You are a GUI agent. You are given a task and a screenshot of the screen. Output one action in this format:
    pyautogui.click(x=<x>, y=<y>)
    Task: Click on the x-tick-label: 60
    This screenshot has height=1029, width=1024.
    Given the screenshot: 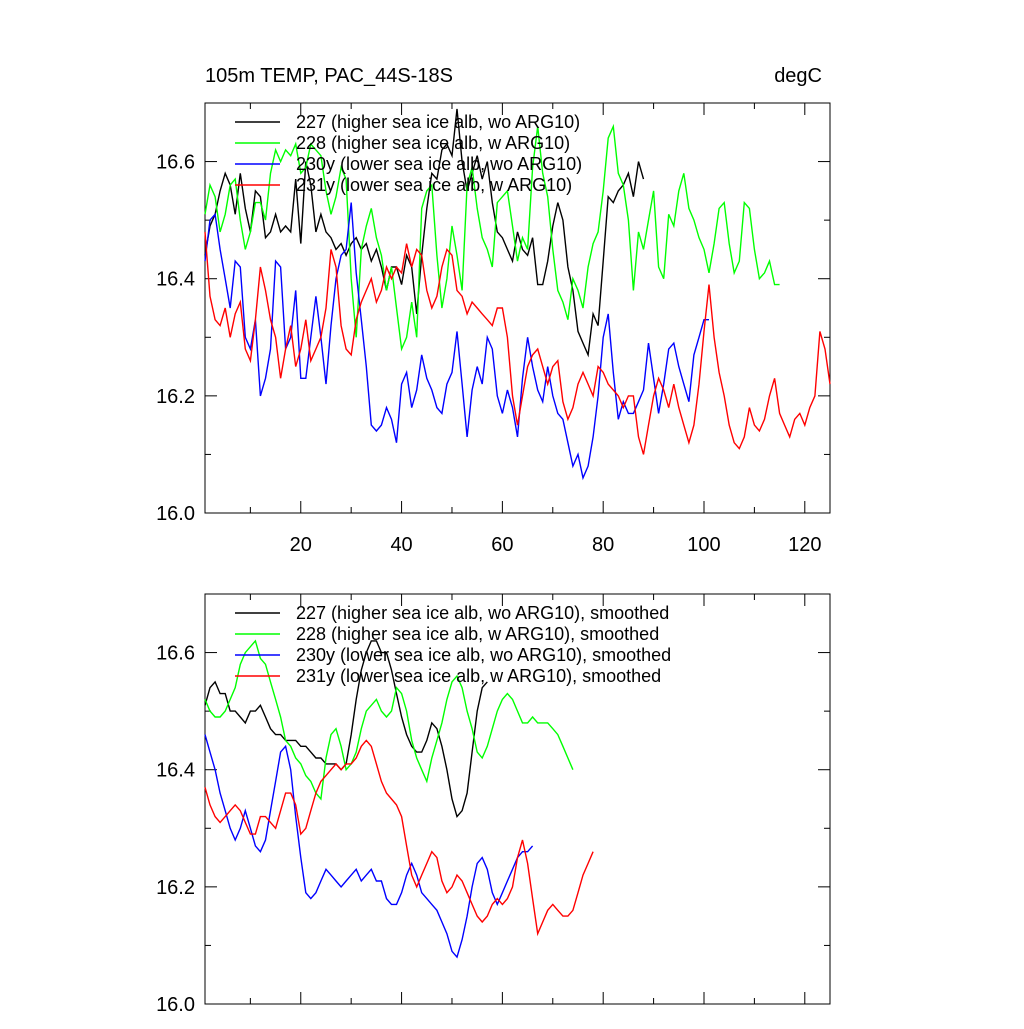 What is the action you would take?
    pyautogui.click(x=502, y=545)
    